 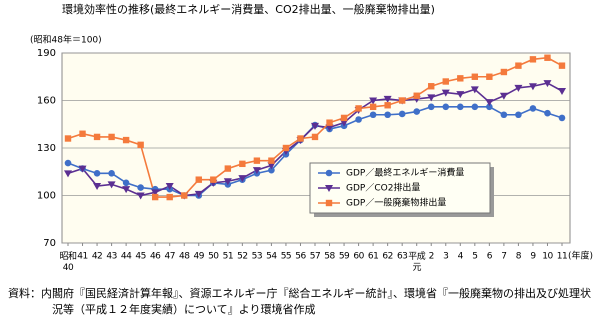 I want to click on y-tick-label: 190, so click(x=46, y=53).